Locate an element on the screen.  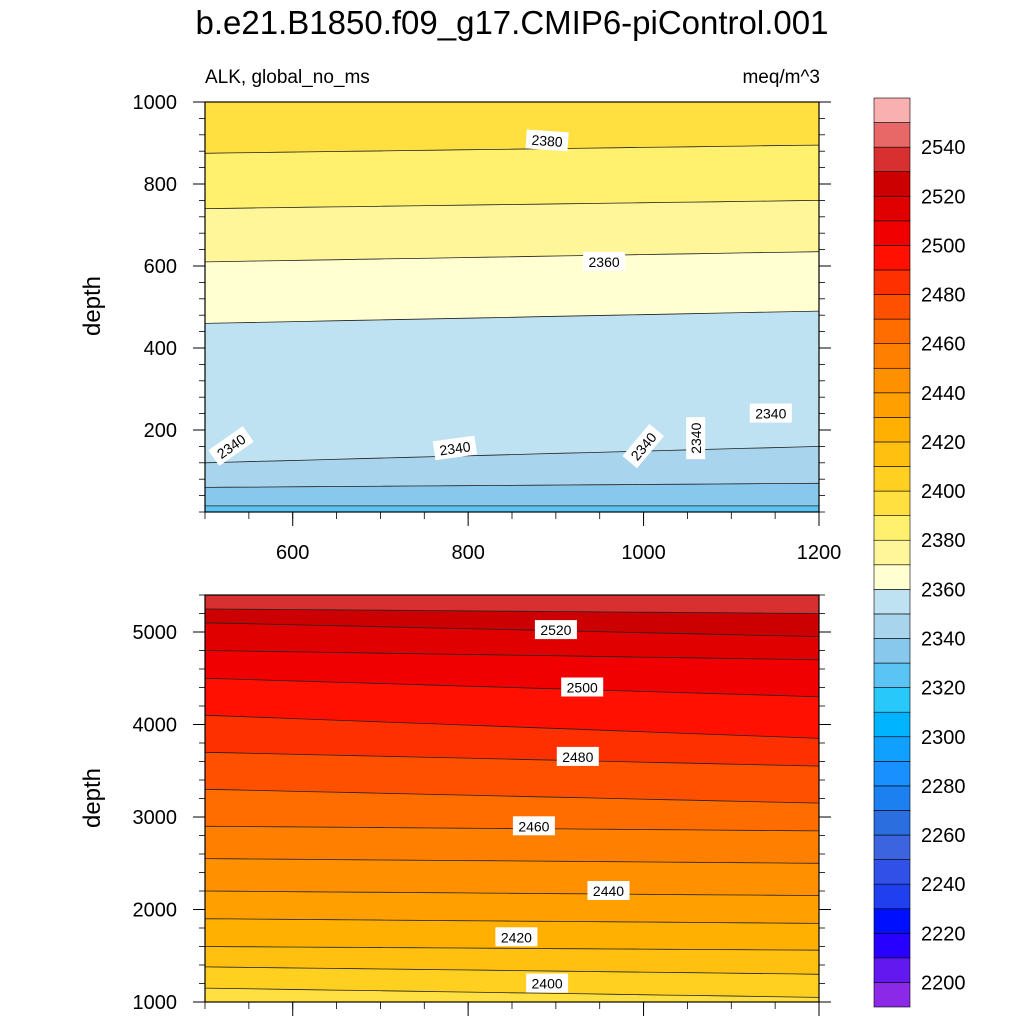
contour-label-text: 2420 is located at coordinates (516, 937).